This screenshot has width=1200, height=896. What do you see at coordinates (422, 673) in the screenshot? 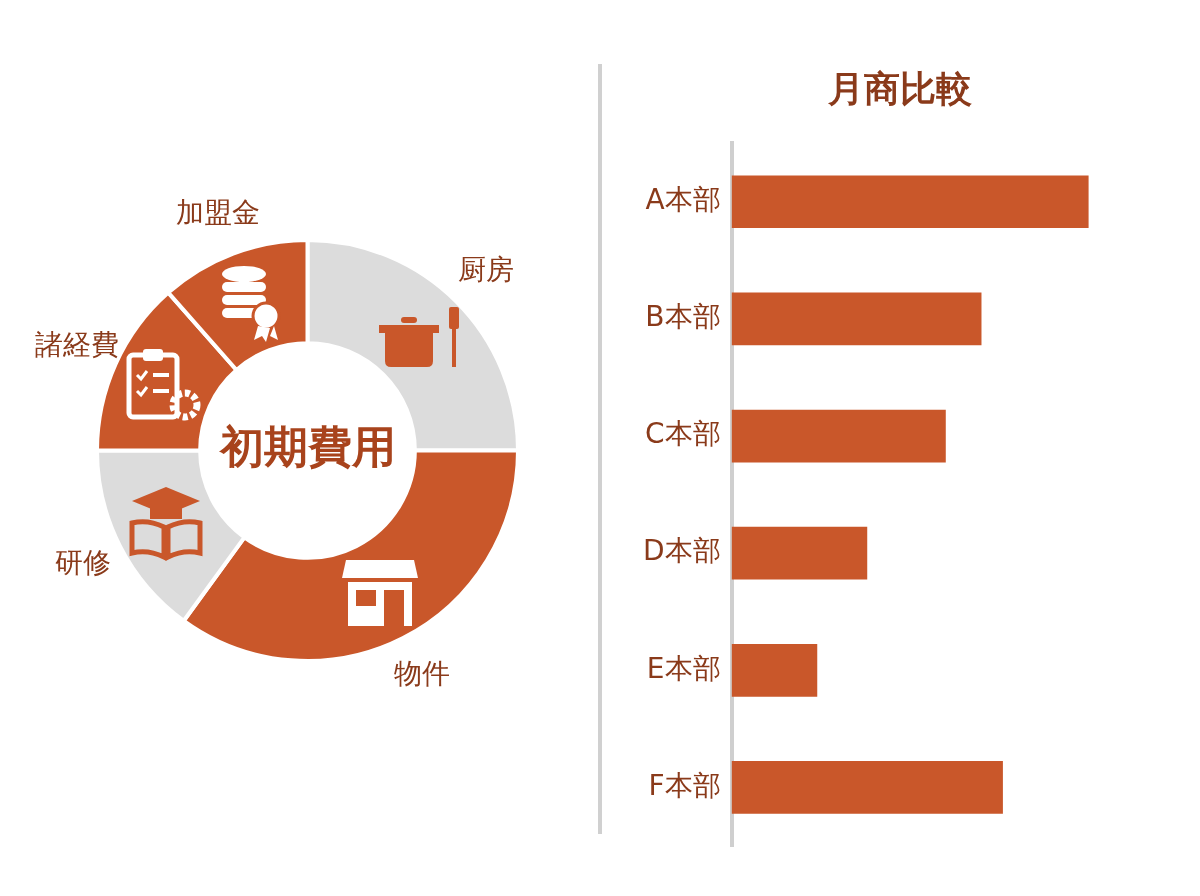
I see `slice-label: 物件` at bounding box center [422, 673].